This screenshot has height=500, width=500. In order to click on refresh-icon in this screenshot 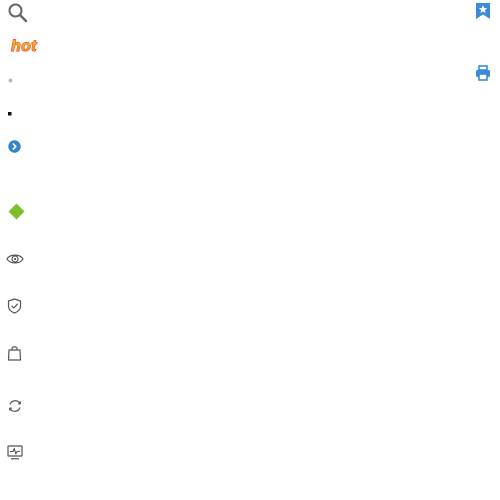, I will do `click(15, 406)`.